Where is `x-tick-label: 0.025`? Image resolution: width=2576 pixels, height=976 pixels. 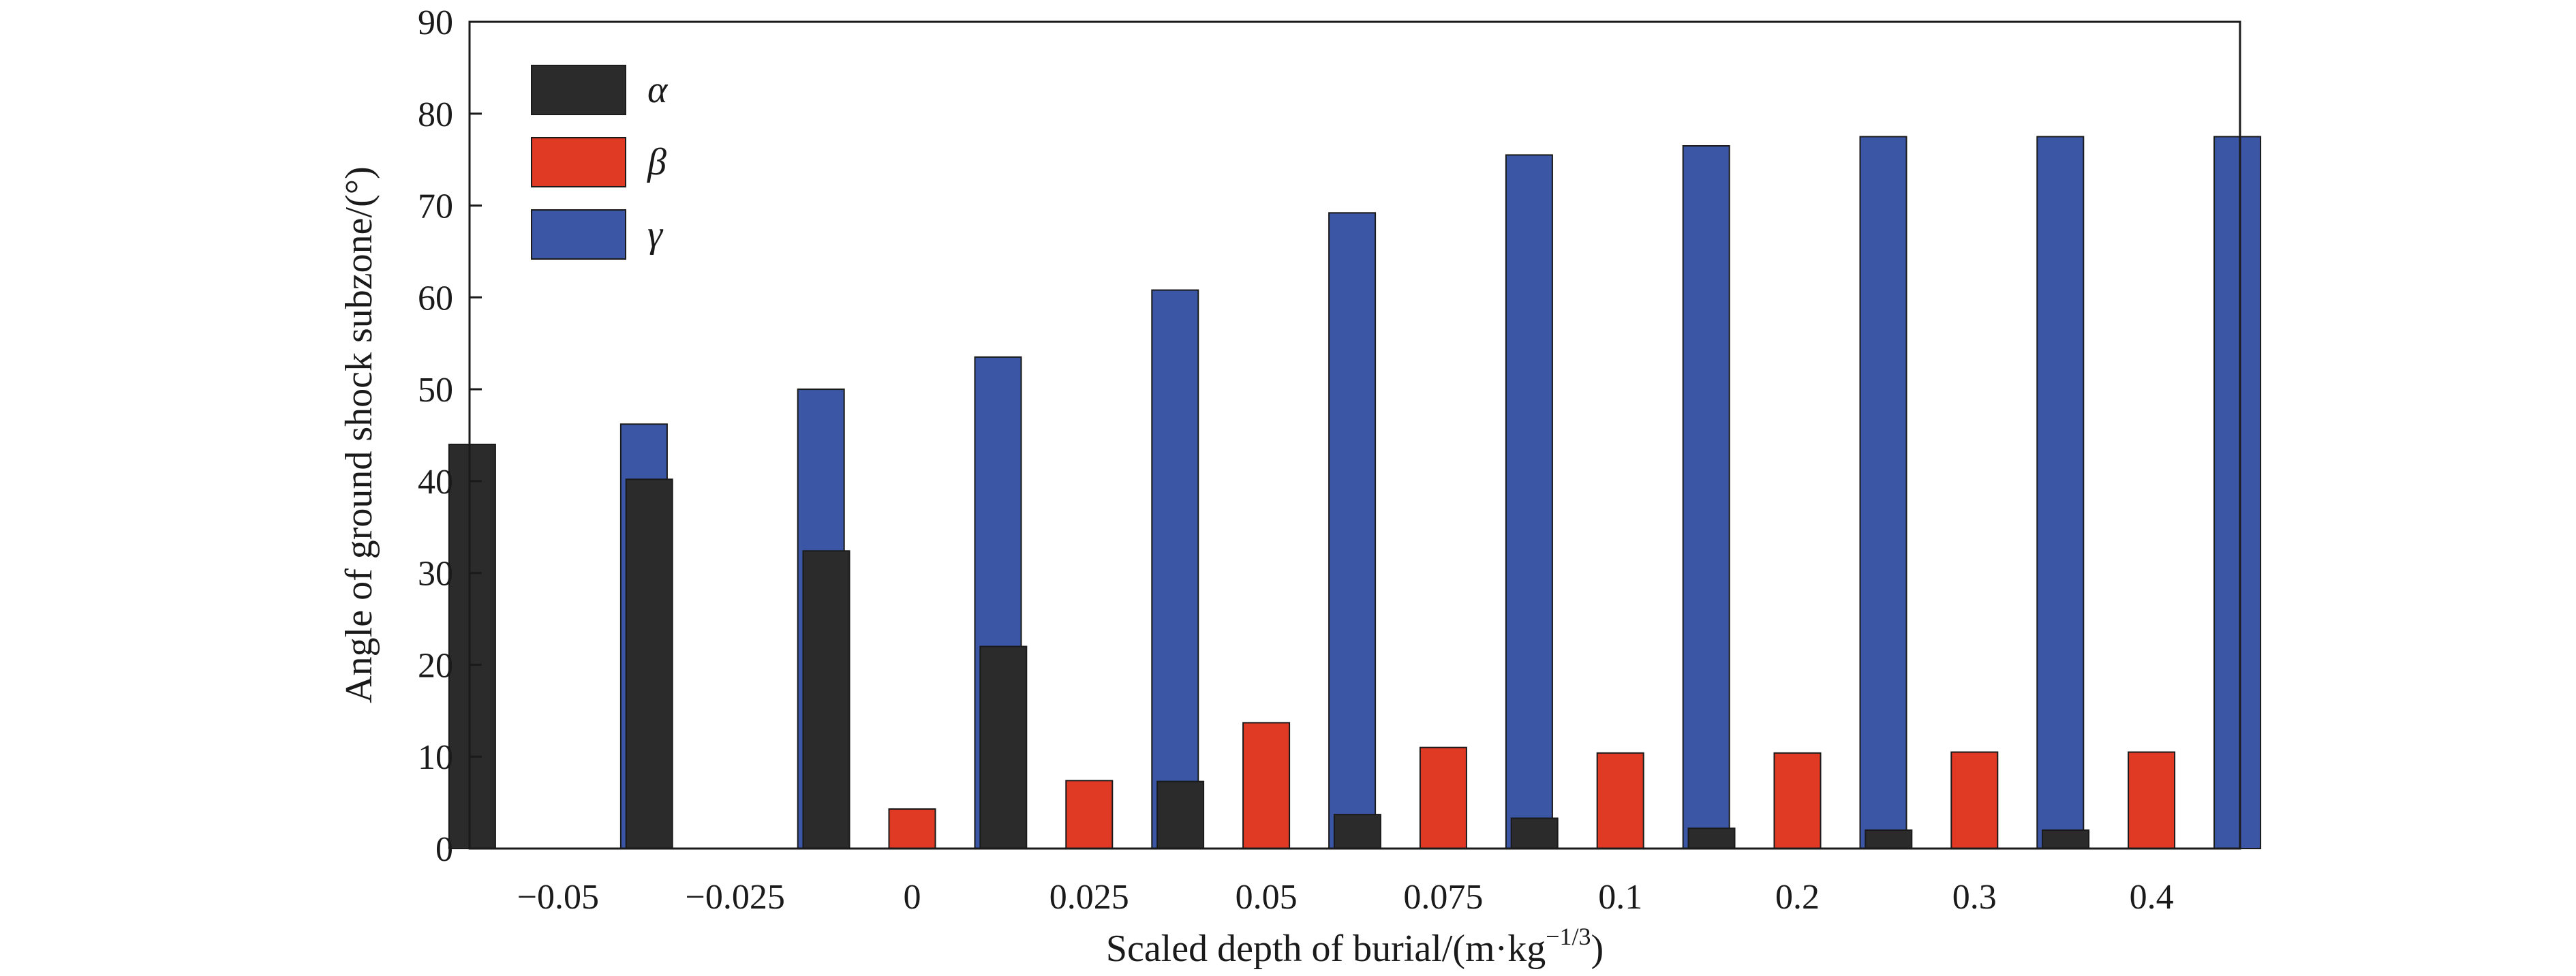 x-tick-label: 0.025 is located at coordinates (1089, 897).